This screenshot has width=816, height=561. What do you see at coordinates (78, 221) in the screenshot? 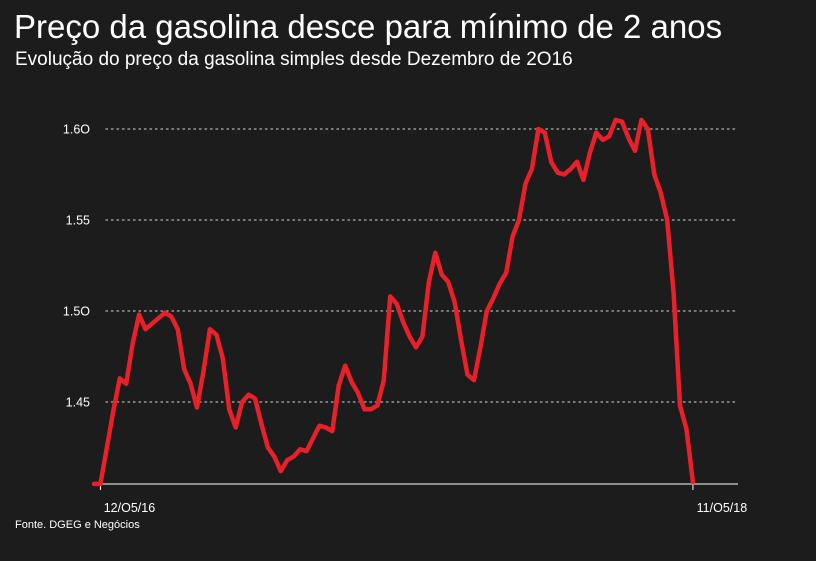
I see `y-tick-label-2: 1.55` at bounding box center [78, 221].